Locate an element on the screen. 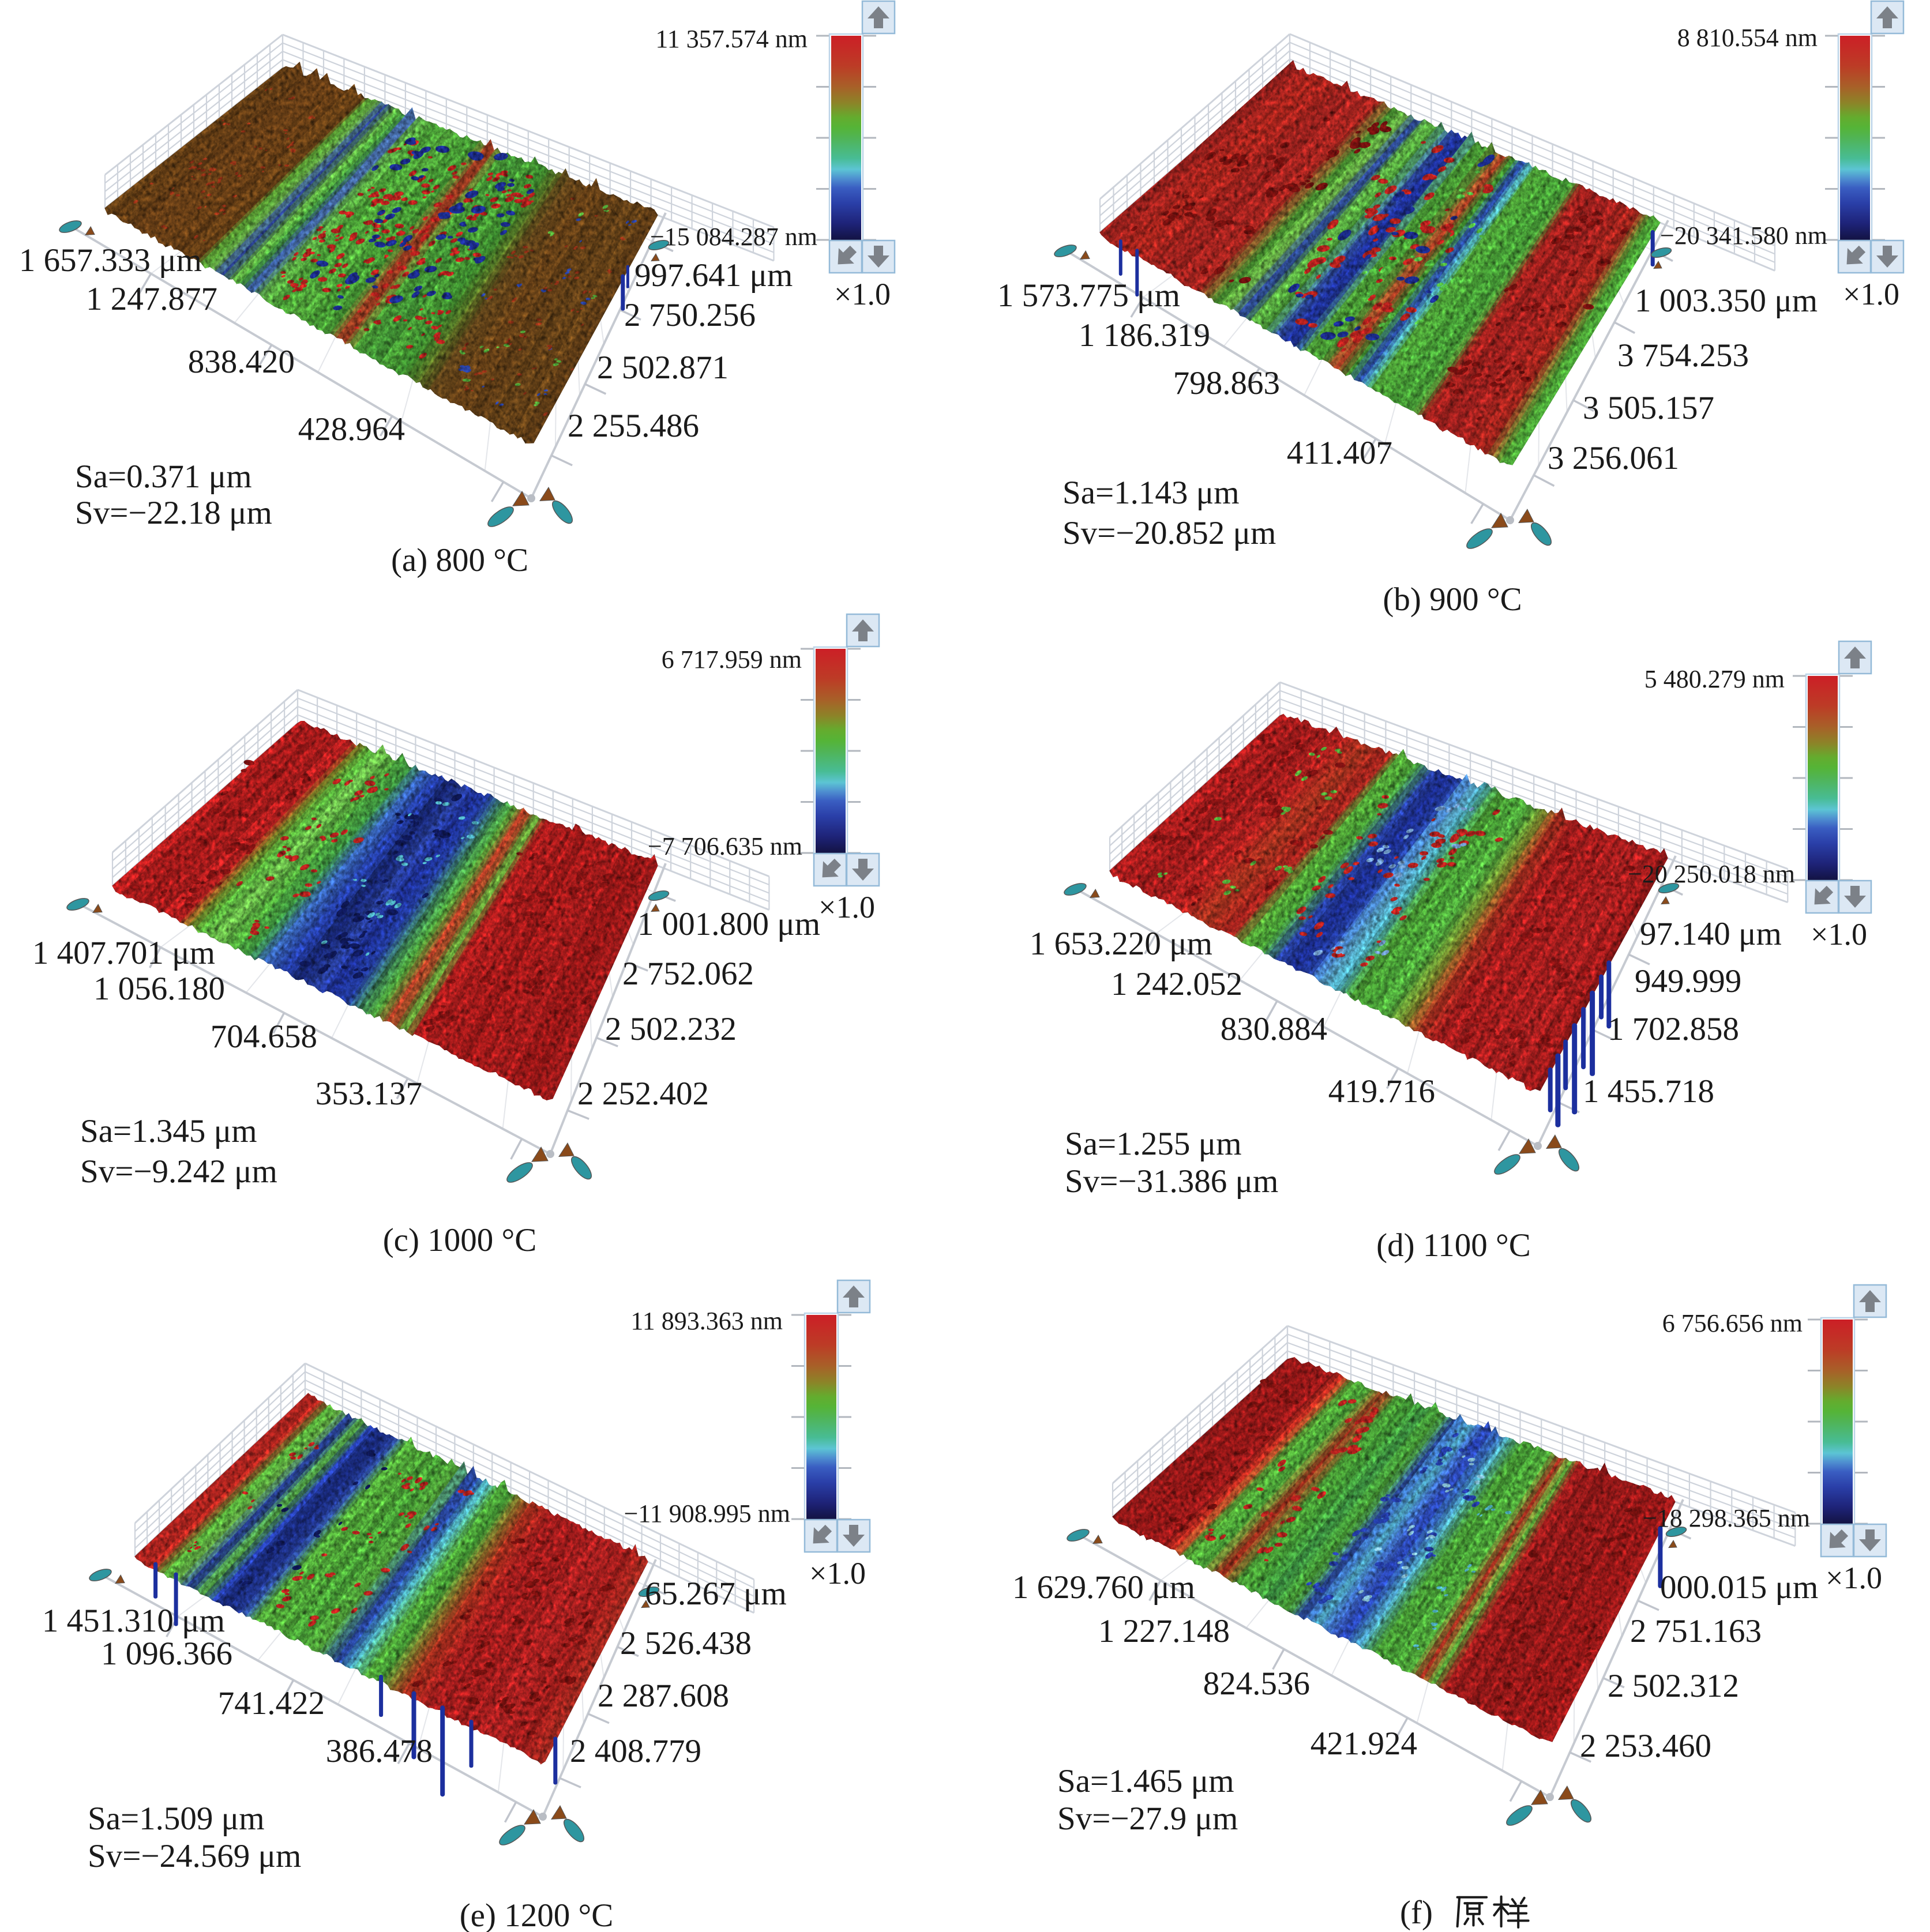 The image size is (1930, 1932). svg-text: Sv=−9.242 μm is located at coordinates (179, 1172).